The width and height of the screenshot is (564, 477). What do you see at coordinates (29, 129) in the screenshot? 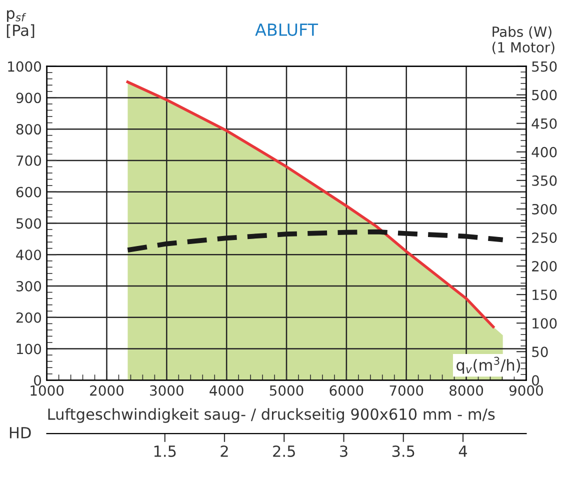
I see `y-tick-label: 800` at bounding box center [29, 129].